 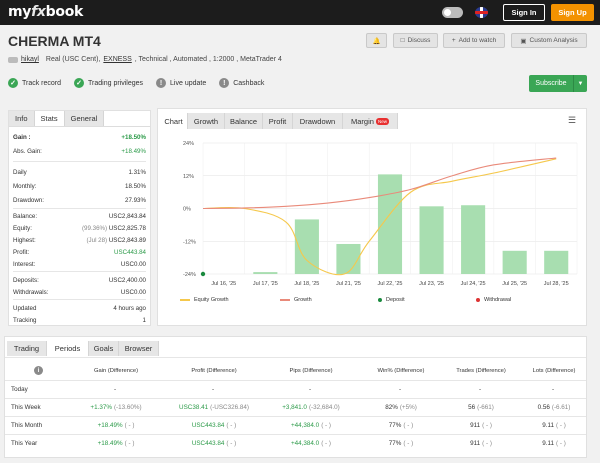 What do you see at coordinates (561, 407) in the screenshot?
I see `period-diff: (-6.61)` at bounding box center [561, 407].